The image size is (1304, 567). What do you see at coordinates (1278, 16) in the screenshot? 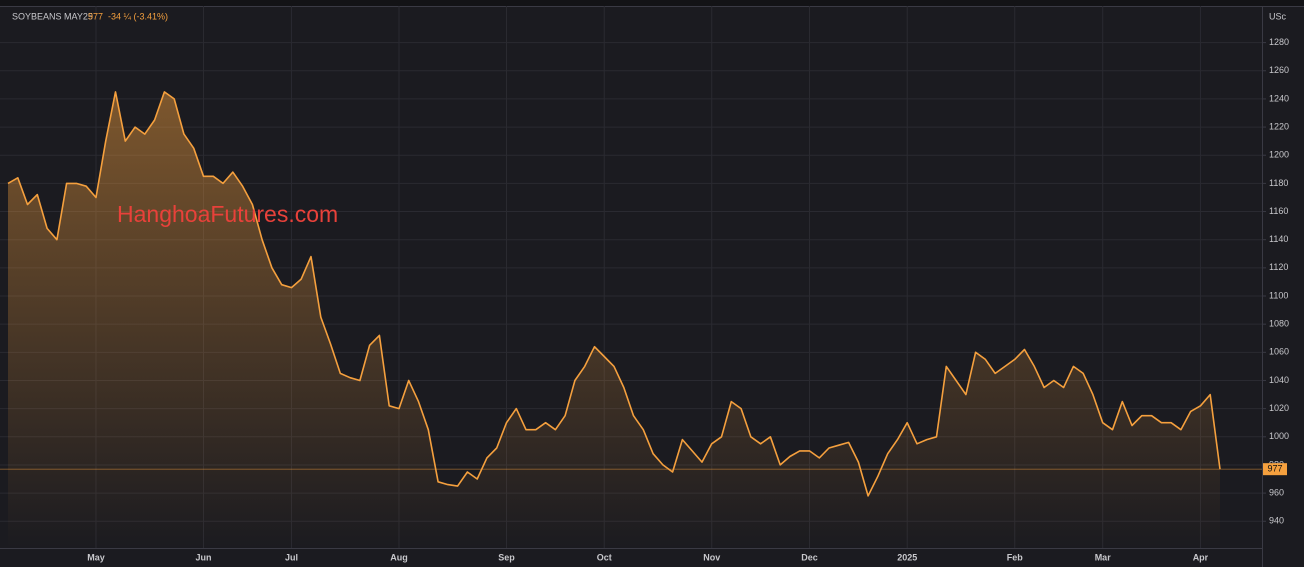
I see `y-unit: USc` at bounding box center [1278, 16].